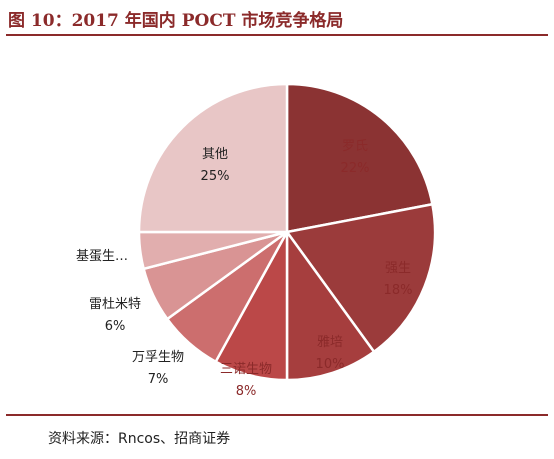 The image size is (554, 459). Describe the element at coordinates (398, 268) in the screenshot. I see `slice-label-2: 强生` at that location.